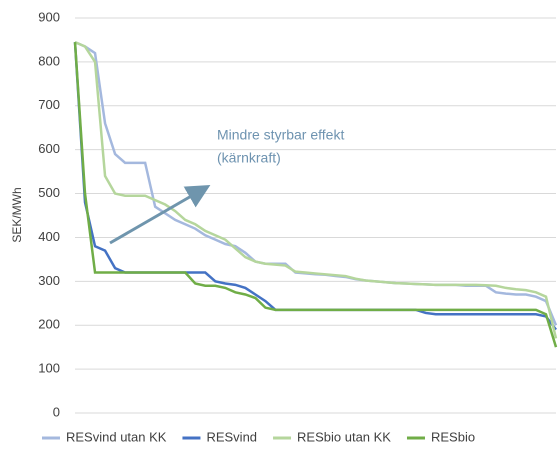 This screenshot has width=558, height=454. I want to click on y-tick-label: 600, so click(49, 148).